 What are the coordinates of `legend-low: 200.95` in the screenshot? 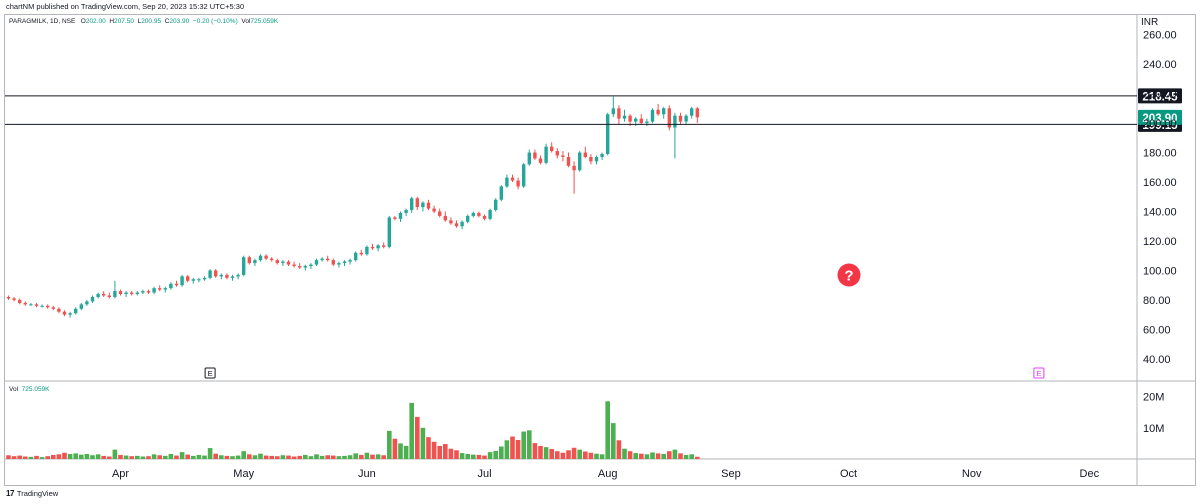 It's located at (151, 21).